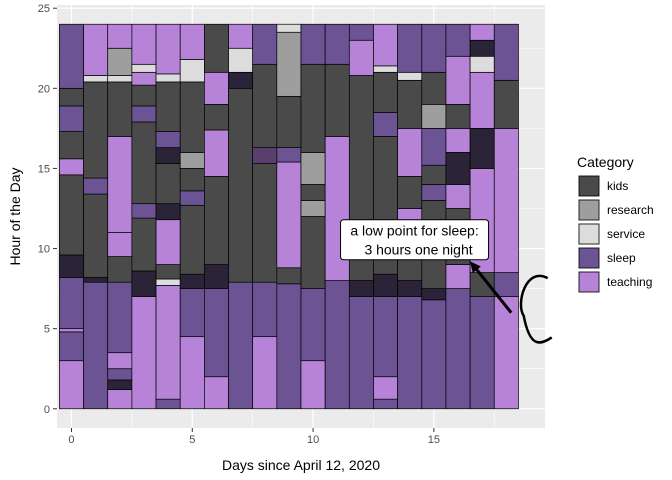 This screenshot has width=672, height=480. I want to click on legend-swatch-sleep, so click(589, 258).